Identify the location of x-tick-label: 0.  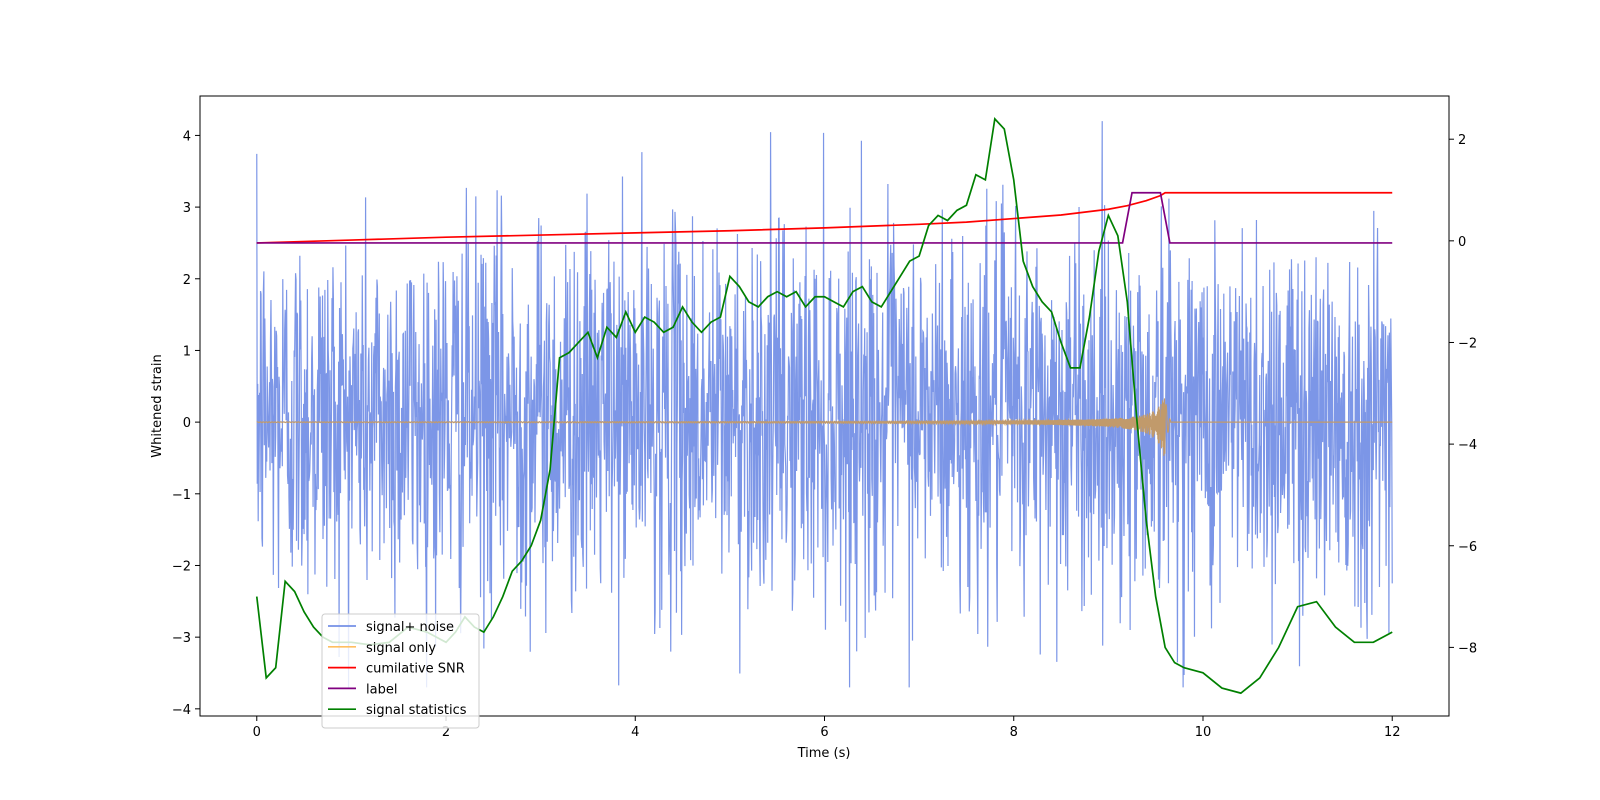
(257, 732).